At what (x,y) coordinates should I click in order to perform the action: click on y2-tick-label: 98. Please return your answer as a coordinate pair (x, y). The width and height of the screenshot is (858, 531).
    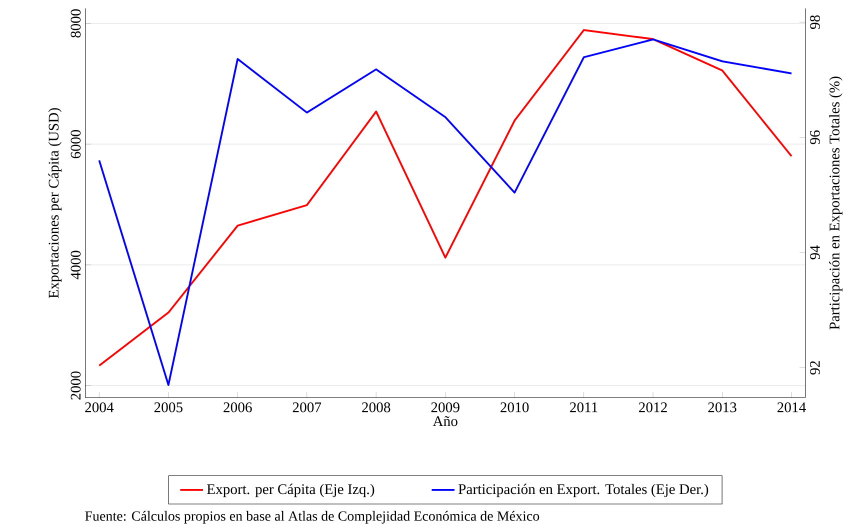
    Looking at the image, I should click on (815, 22).